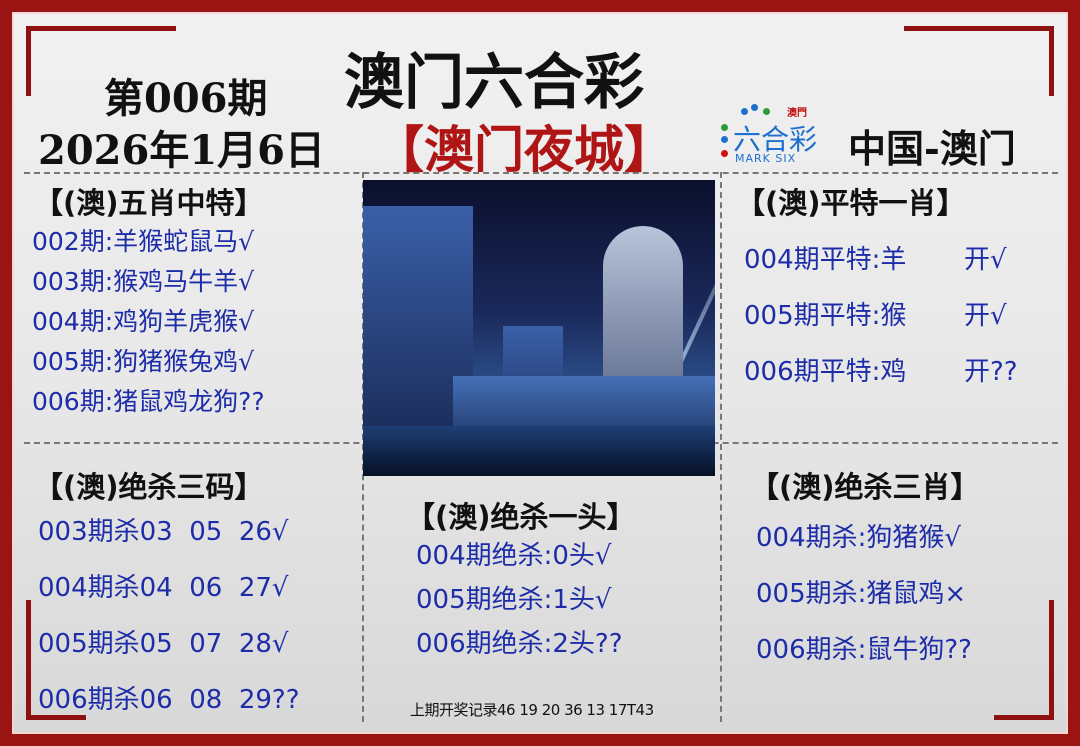  Describe the element at coordinates (149, 487) in the screenshot. I see `kill-three-codes-title: 【(澳)绝杀三码】` at that location.